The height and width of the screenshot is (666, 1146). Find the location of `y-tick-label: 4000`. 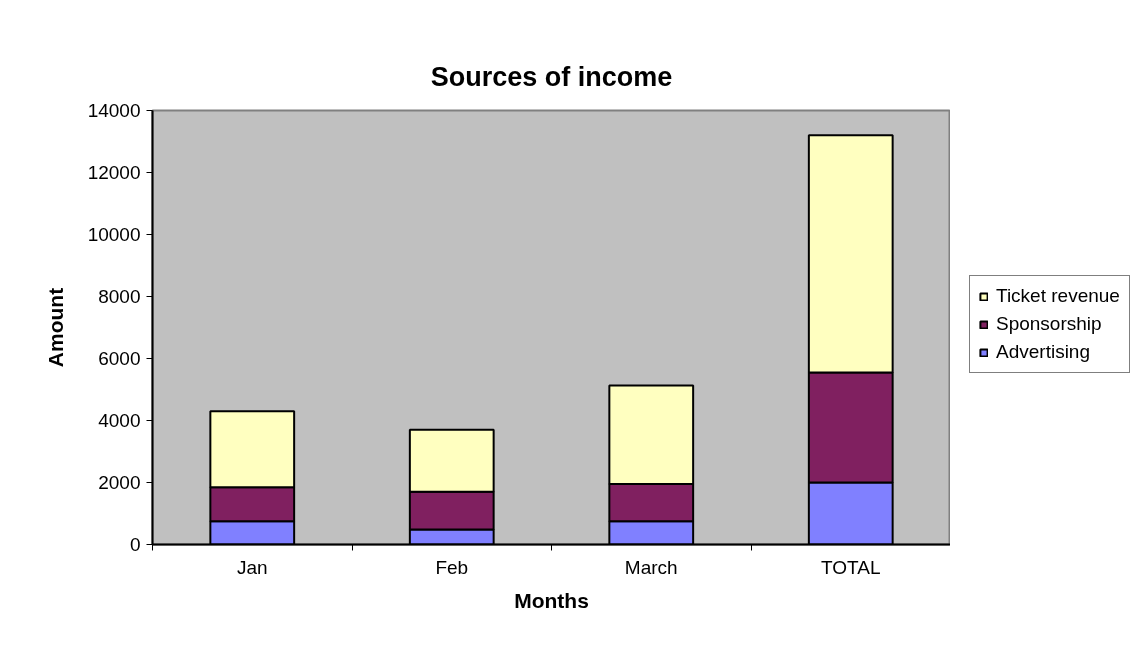

y-tick-label: 4000 is located at coordinates (119, 420).